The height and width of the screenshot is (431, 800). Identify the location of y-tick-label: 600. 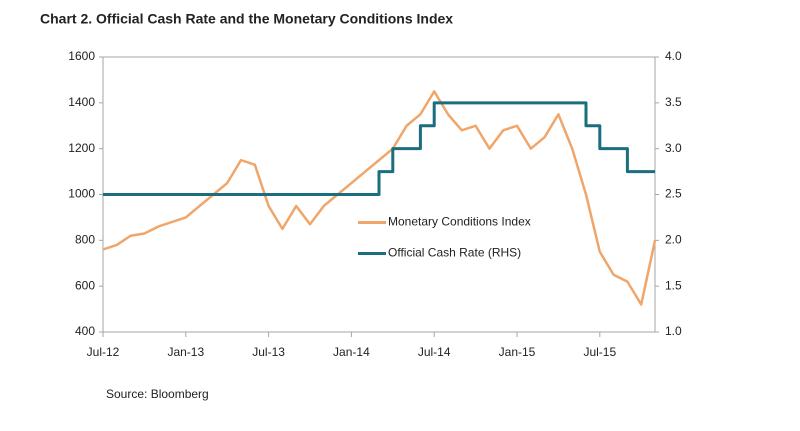
(85, 285).